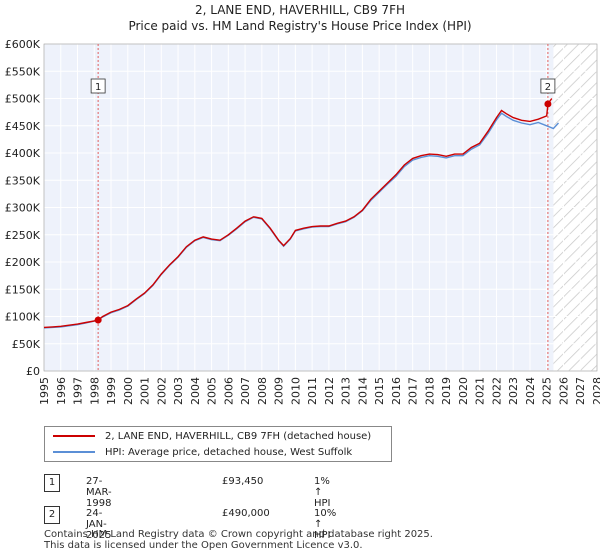 Image resolution: width=600 pixels, height=560 pixels. I want to click on x-tick-label: 2004, so click(195, 391).